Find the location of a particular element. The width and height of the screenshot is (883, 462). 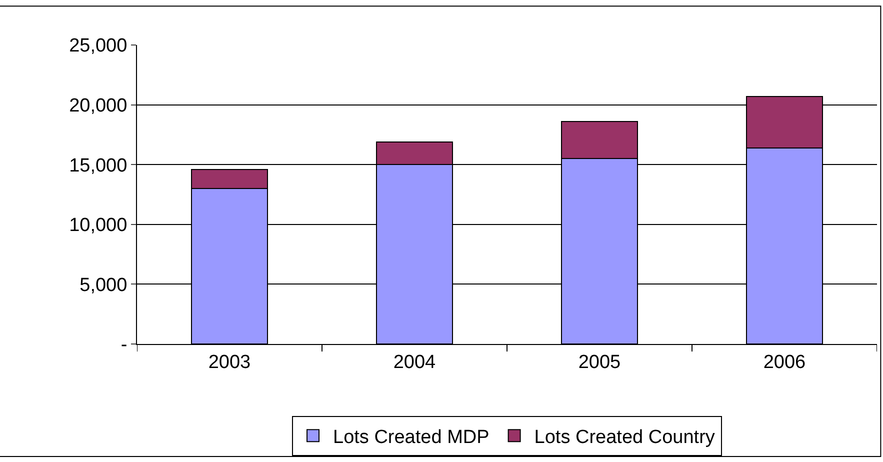

y-tick-label: 5,000 is located at coordinates (104, 285).